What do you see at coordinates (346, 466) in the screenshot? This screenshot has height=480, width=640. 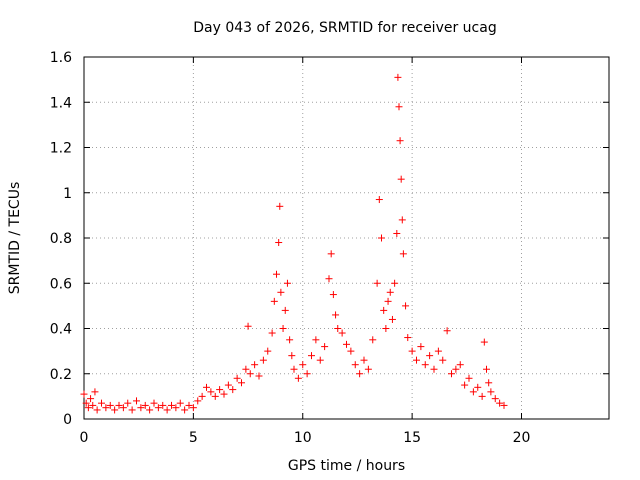 I see `x-axis-label: GPS time / hours` at bounding box center [346, 466].